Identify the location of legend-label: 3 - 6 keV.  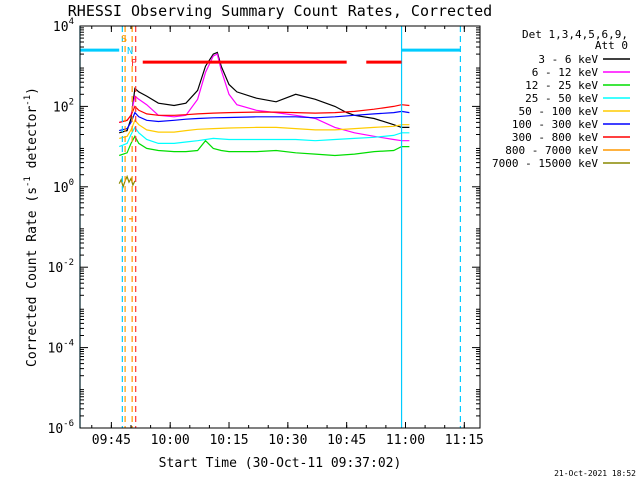
(568, 59).